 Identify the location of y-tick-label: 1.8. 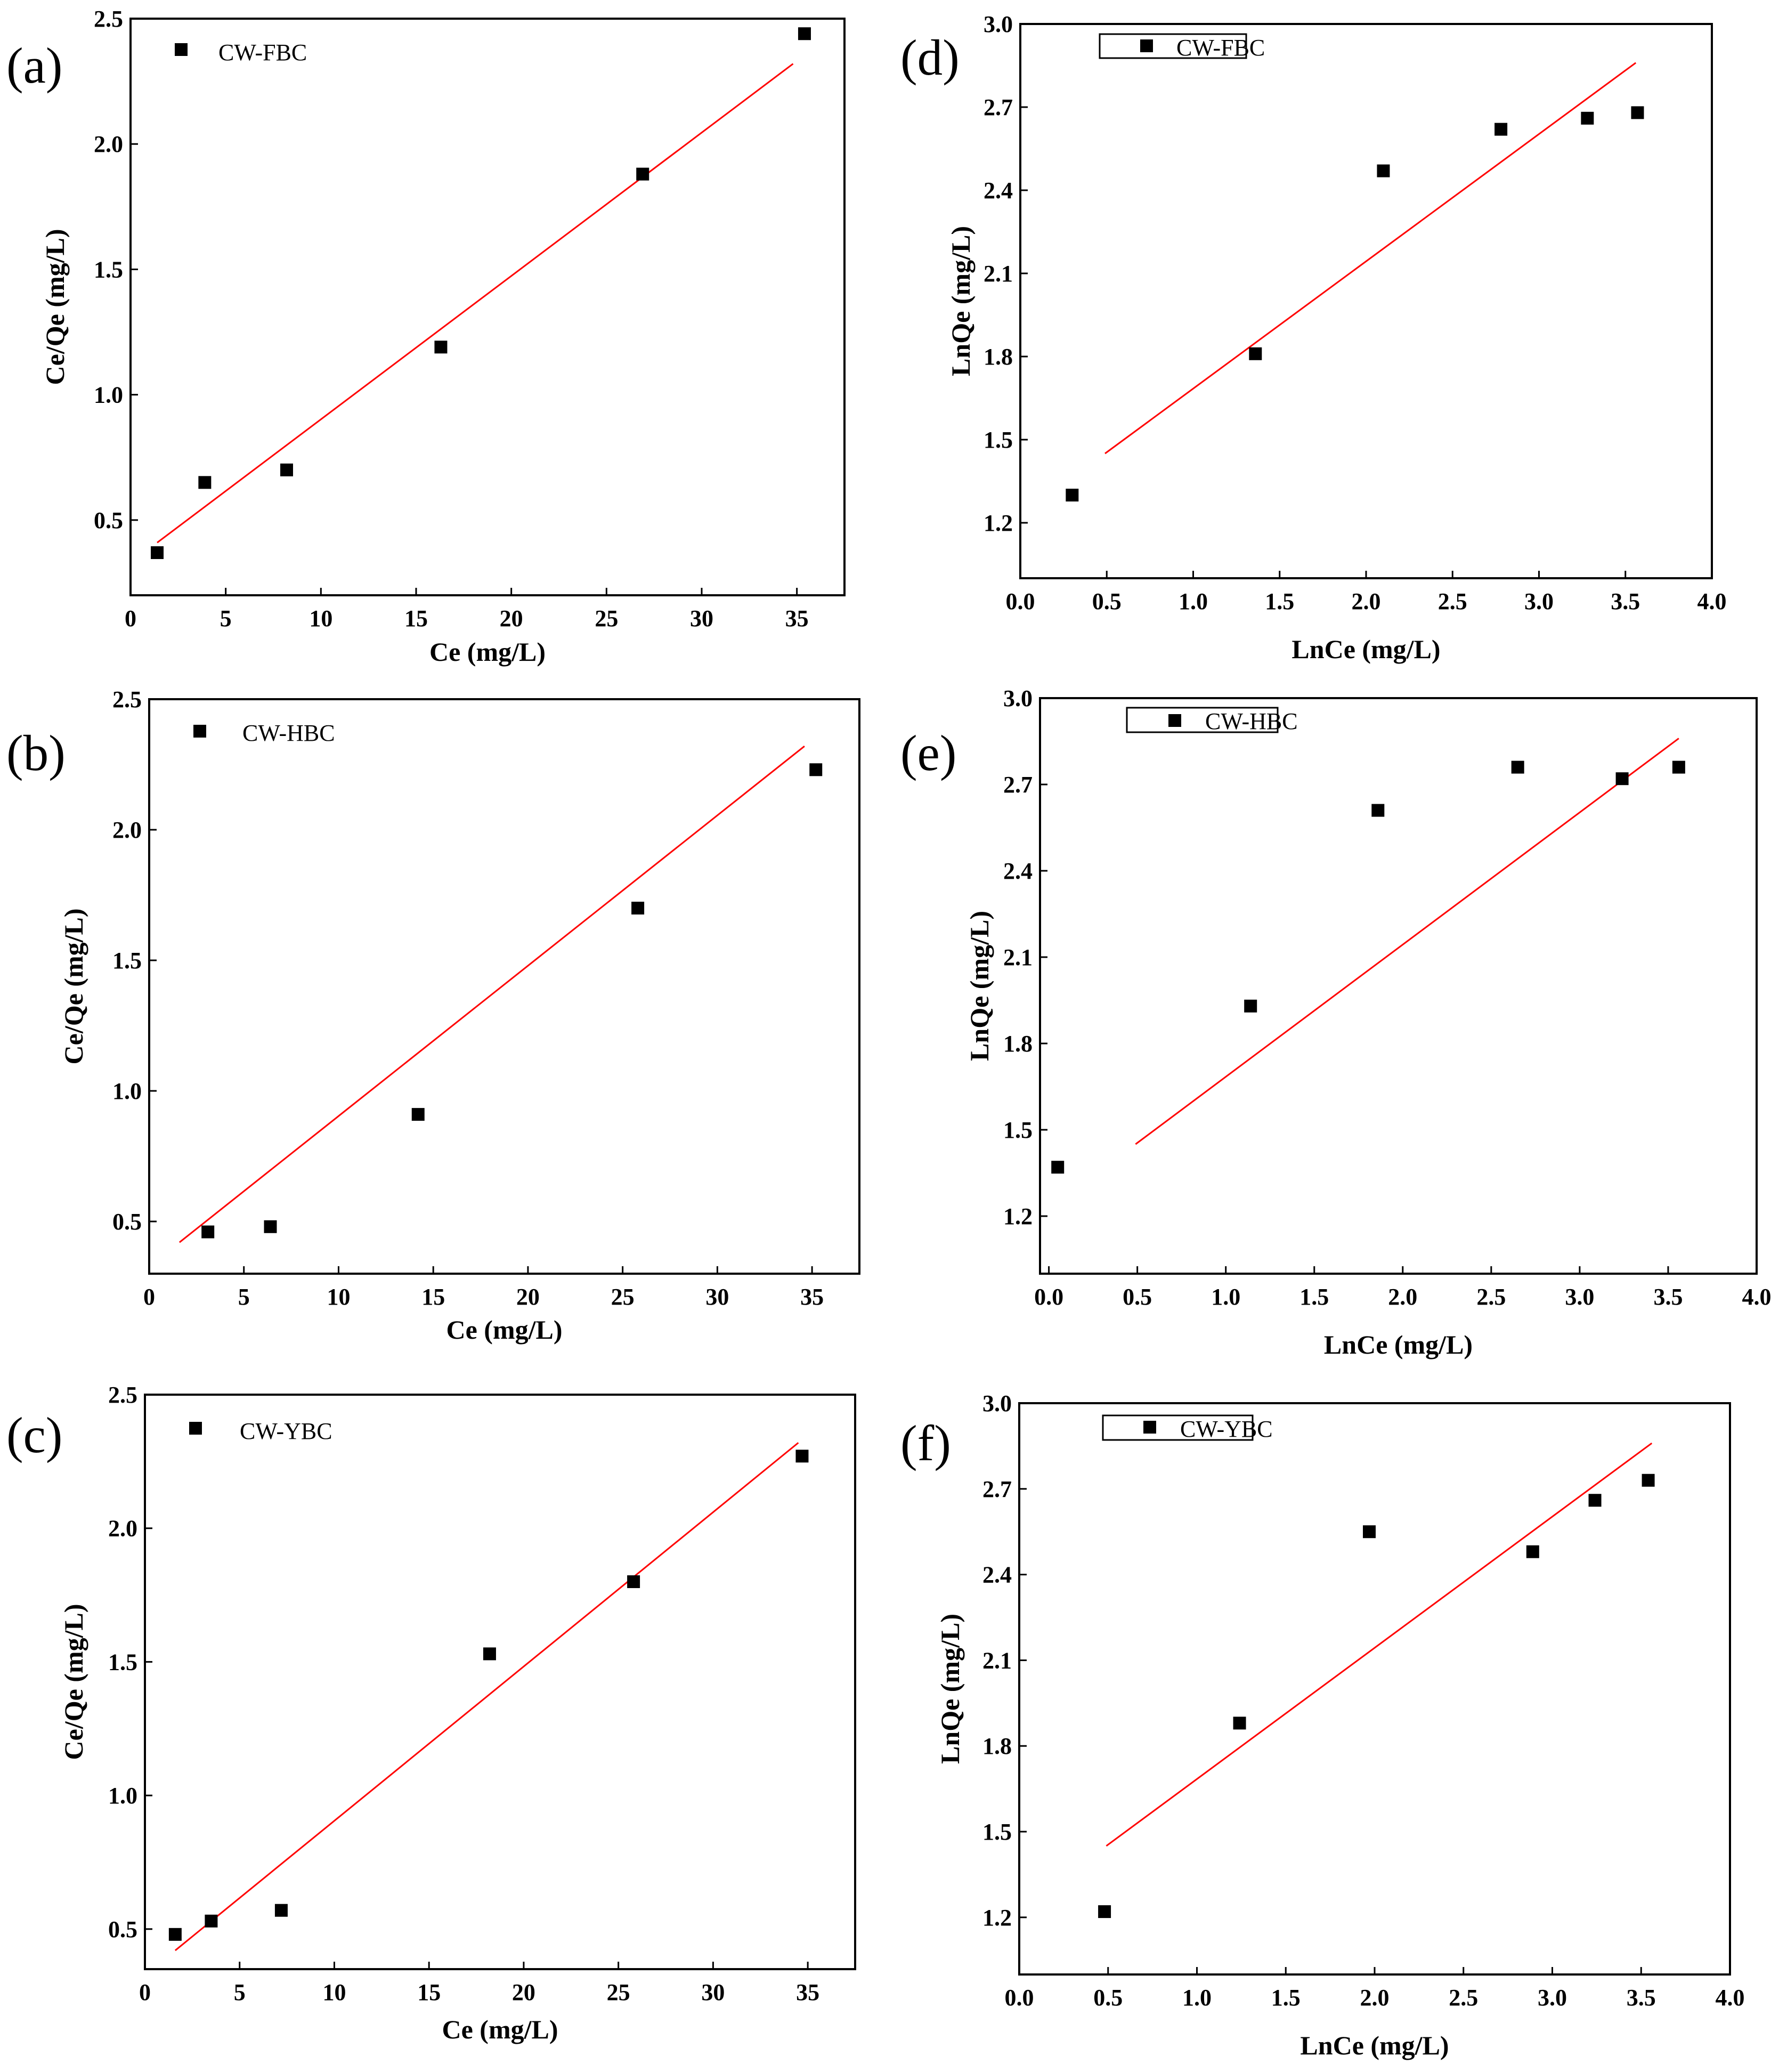
(998, 357).